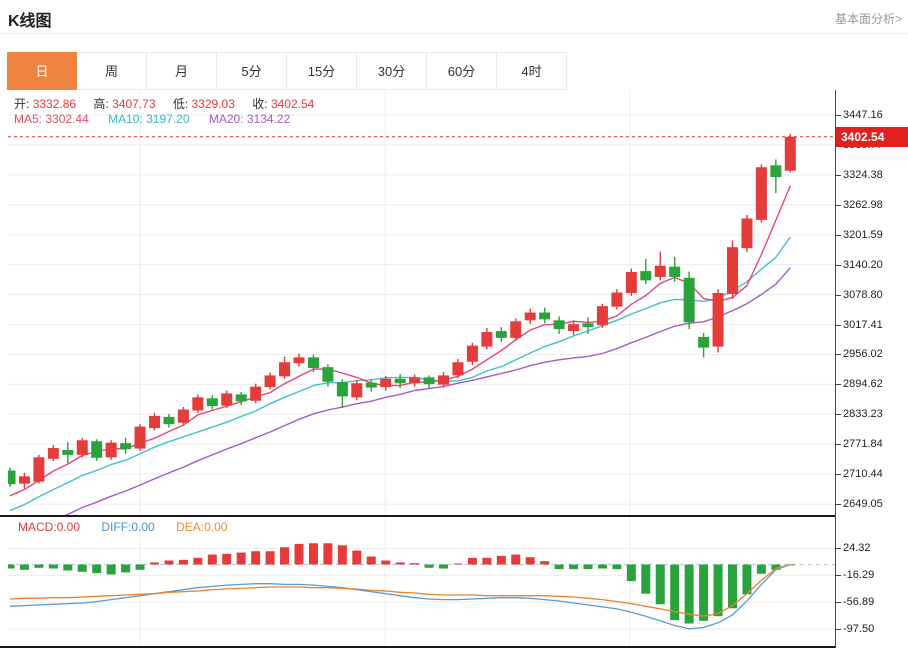 The height and width of the screenshot is (649, 908). What do you see at coordinates (68, 527) in the screenshot?
I see `macd-value: 0.00` at bounding box center [68, 527].